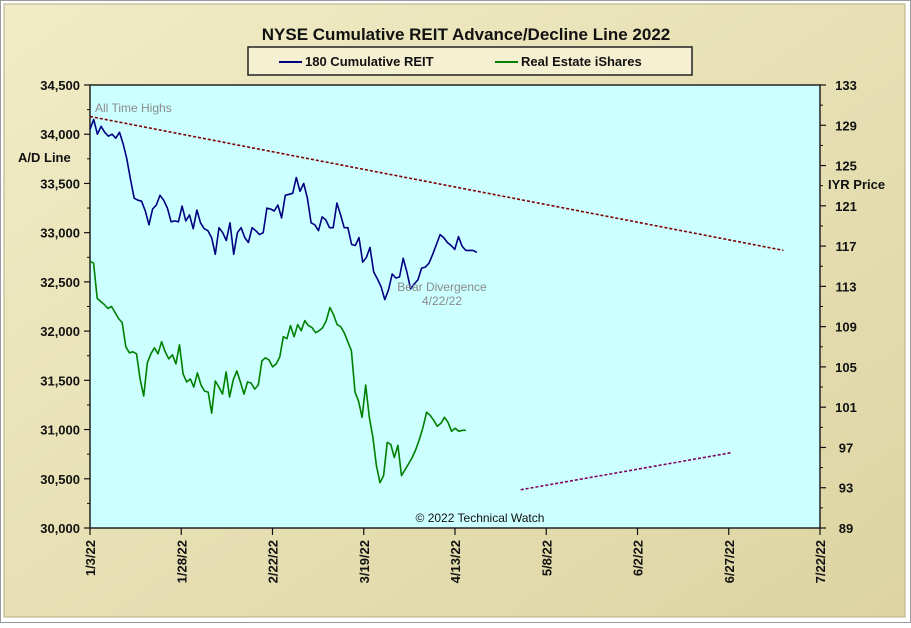  Describe the element at coordinates (638, 558) in the screenshot. I see `x-tick-label: 6/2/22` at that location.